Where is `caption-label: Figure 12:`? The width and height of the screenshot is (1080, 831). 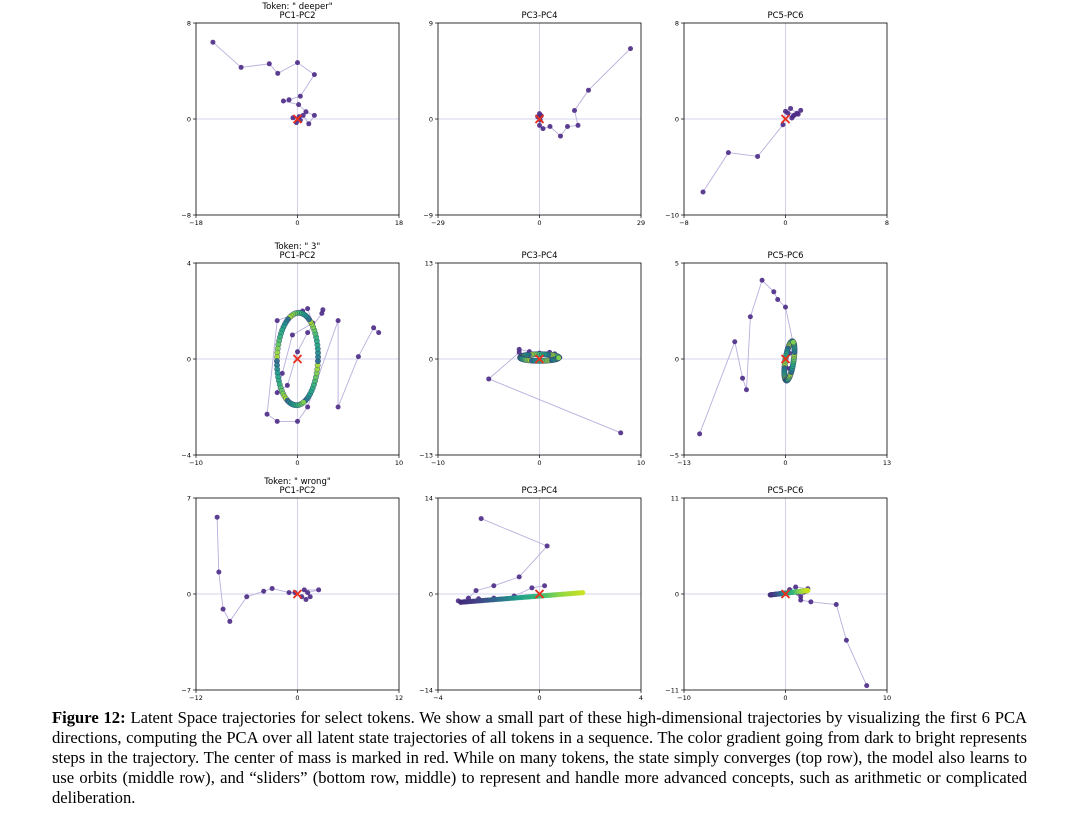 caption-label: Figure 12: is located at coordinates (89, 717).